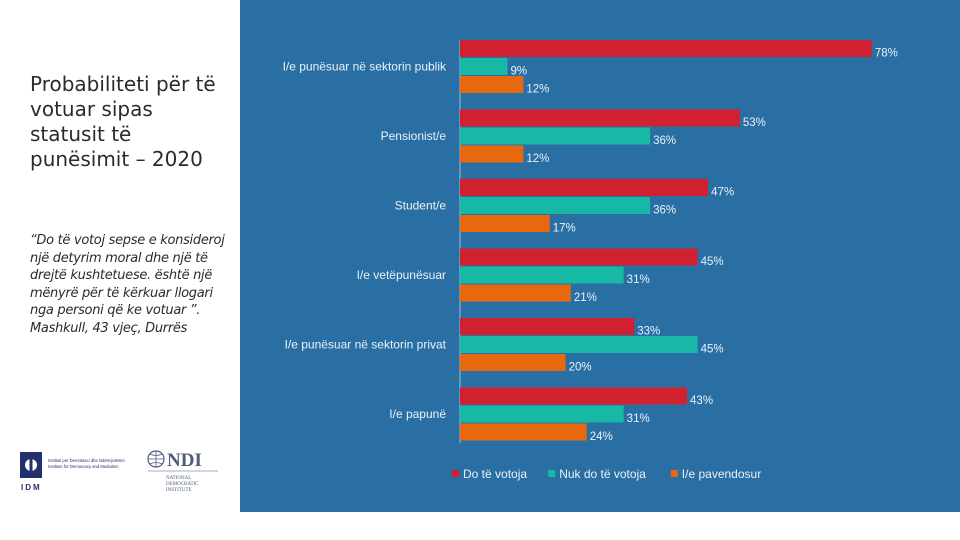  What do you see at coordinates (83, 466) in the screenshot?
I see `idm-logo-line2: Institute for Democracy and Mediation` at bounding box center [83, 466].